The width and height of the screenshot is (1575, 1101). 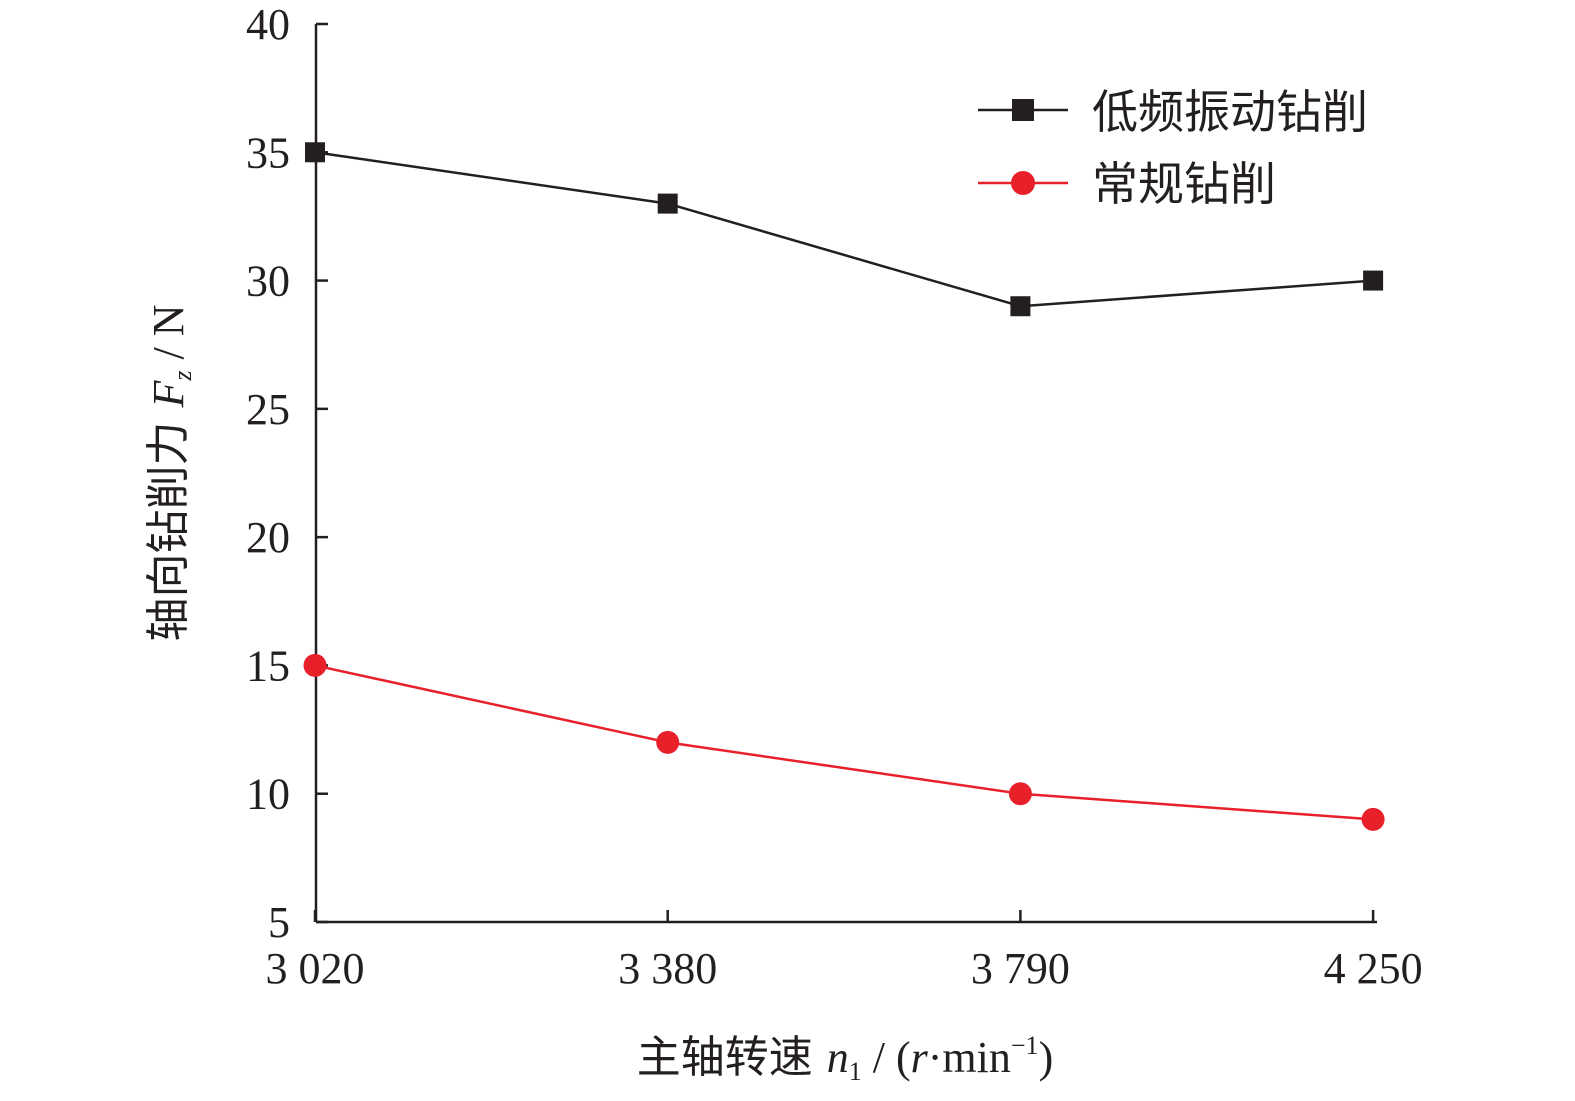 I want to click on y-tick-label: 15, so click(x=268, y=665).